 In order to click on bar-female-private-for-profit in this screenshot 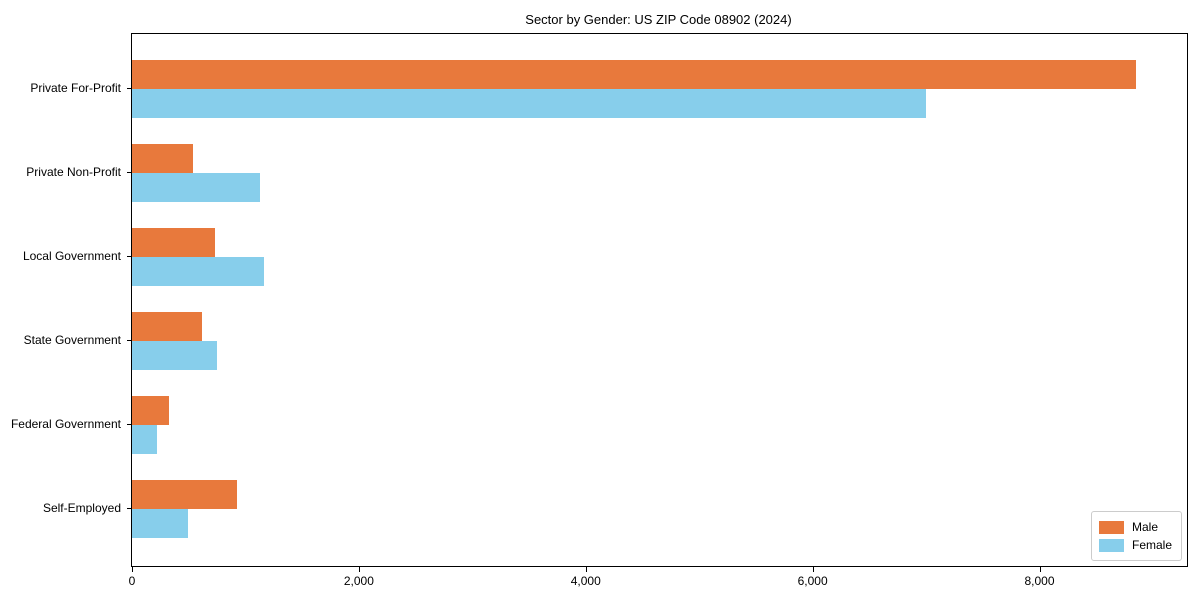, I will do `click(529, 103)`.